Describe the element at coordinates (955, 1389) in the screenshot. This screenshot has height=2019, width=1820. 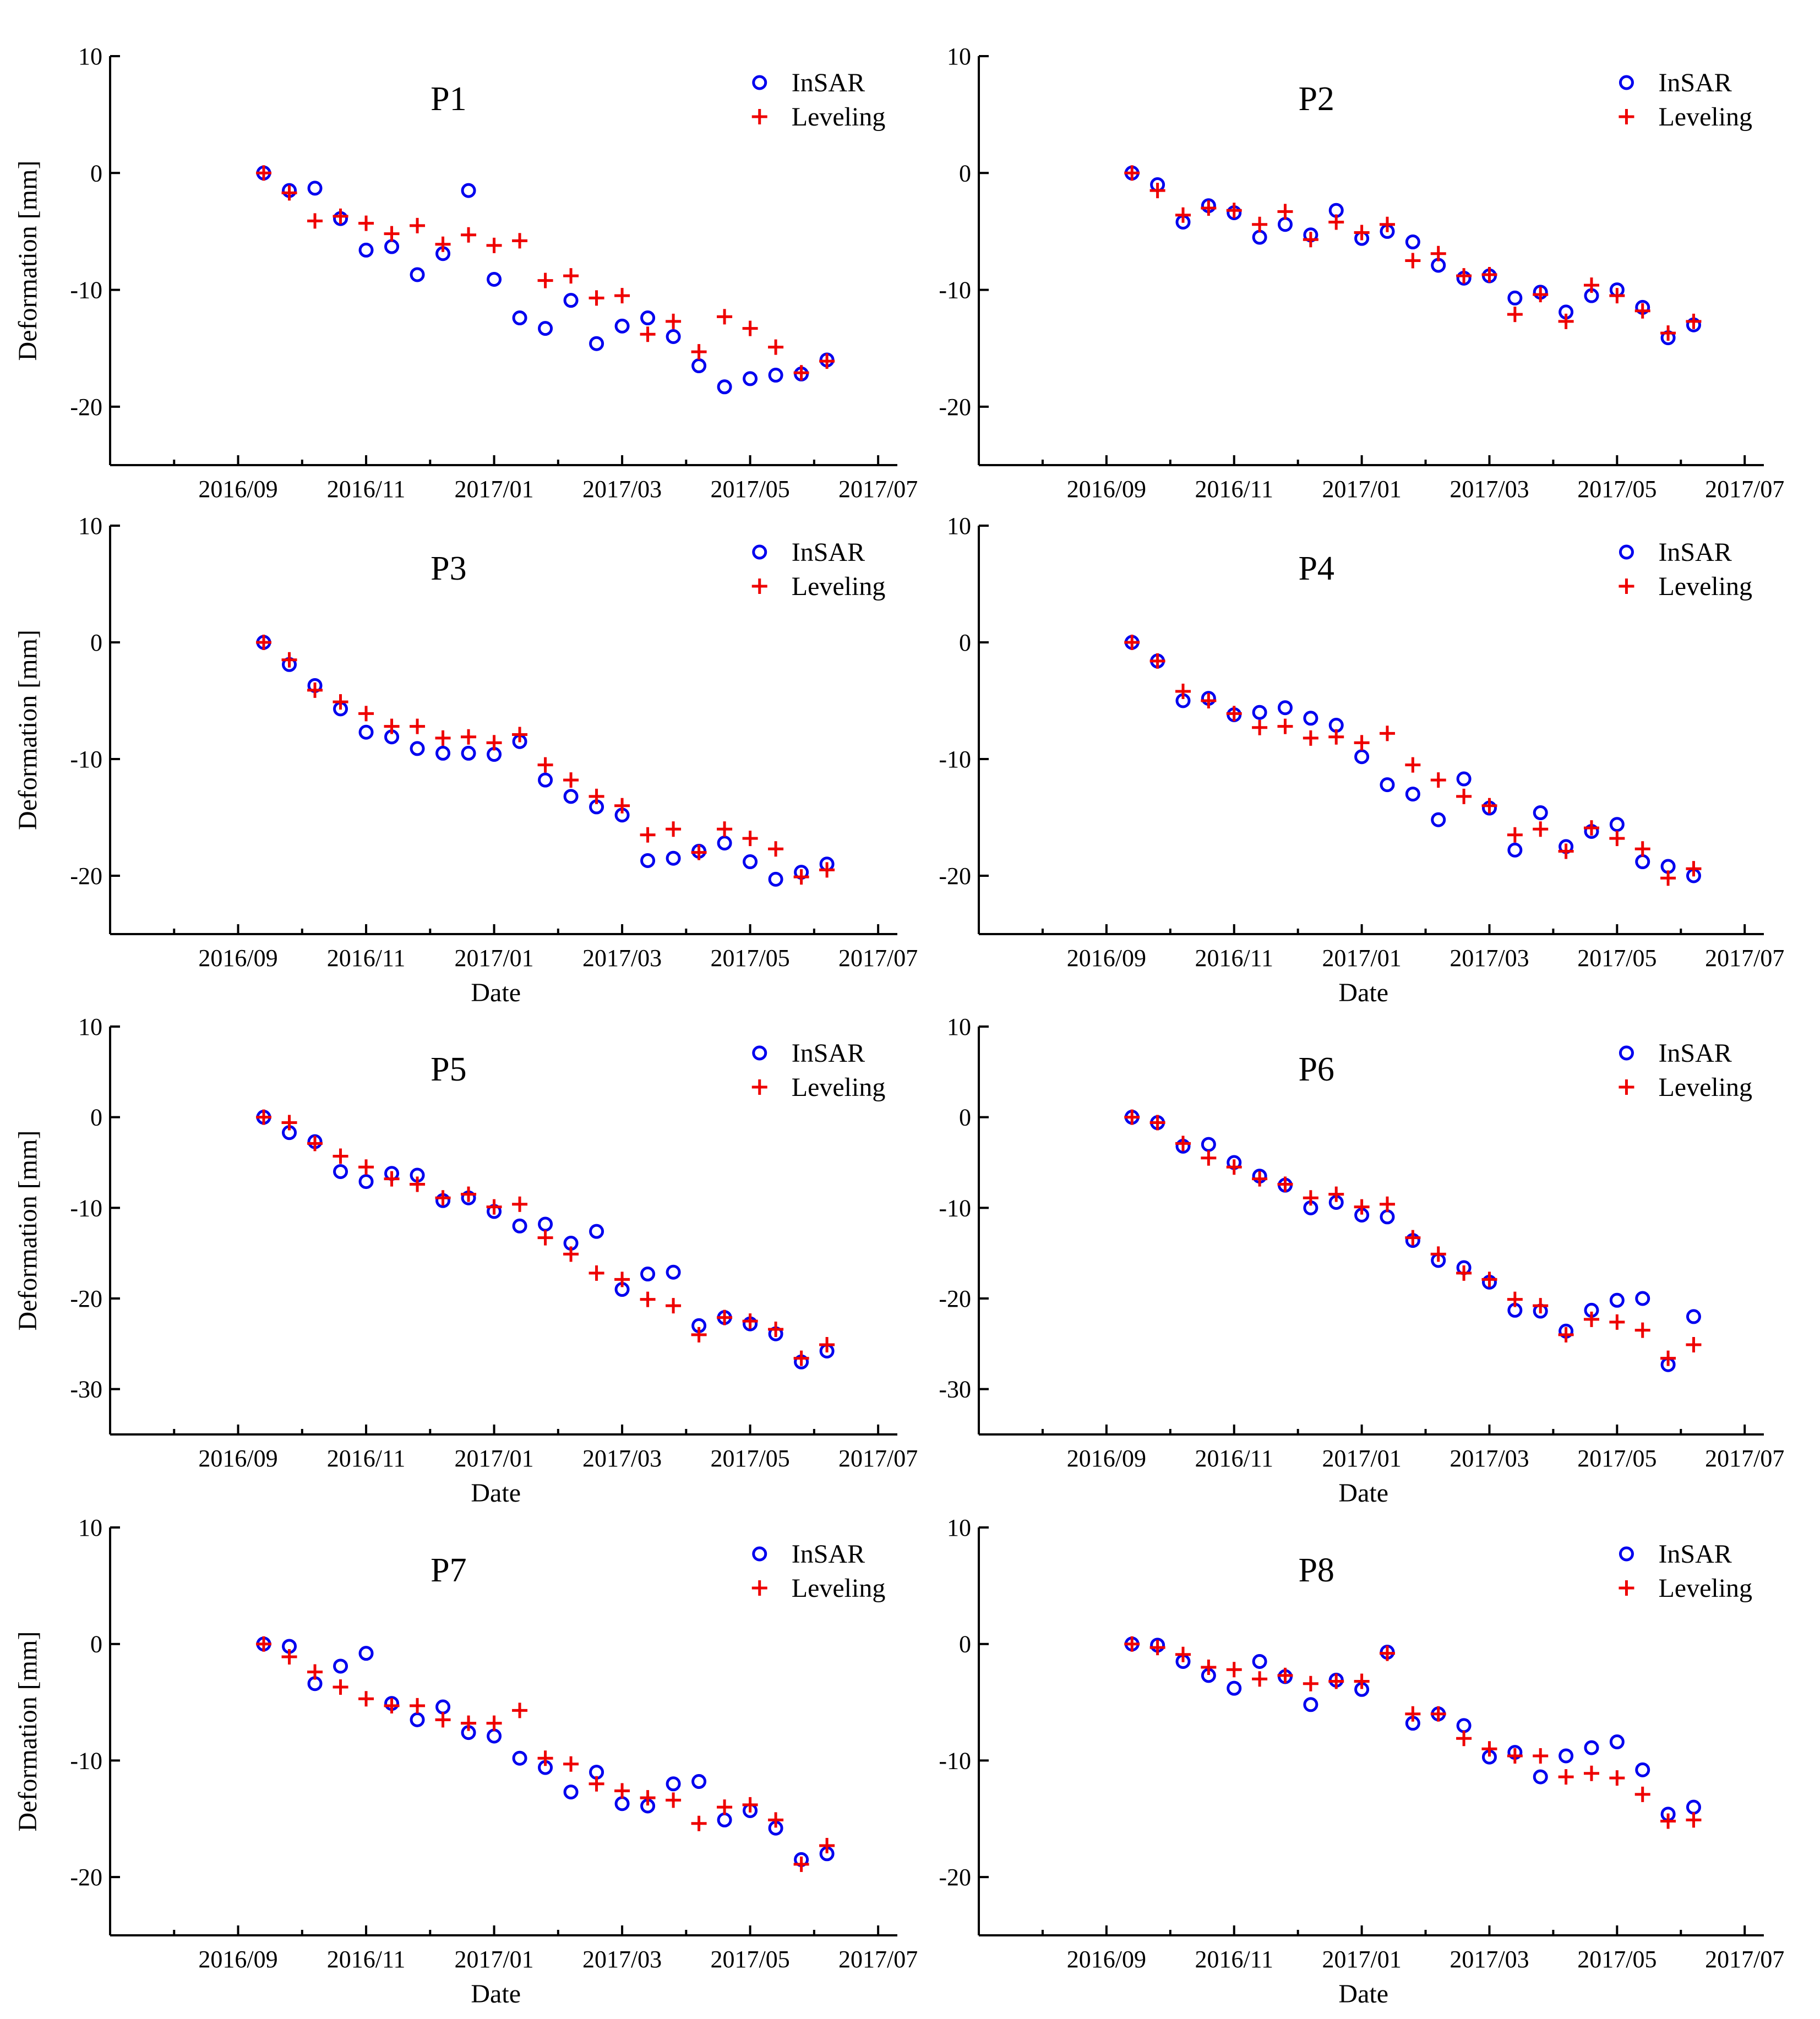
I see `y-tick-label: -30` at that location.